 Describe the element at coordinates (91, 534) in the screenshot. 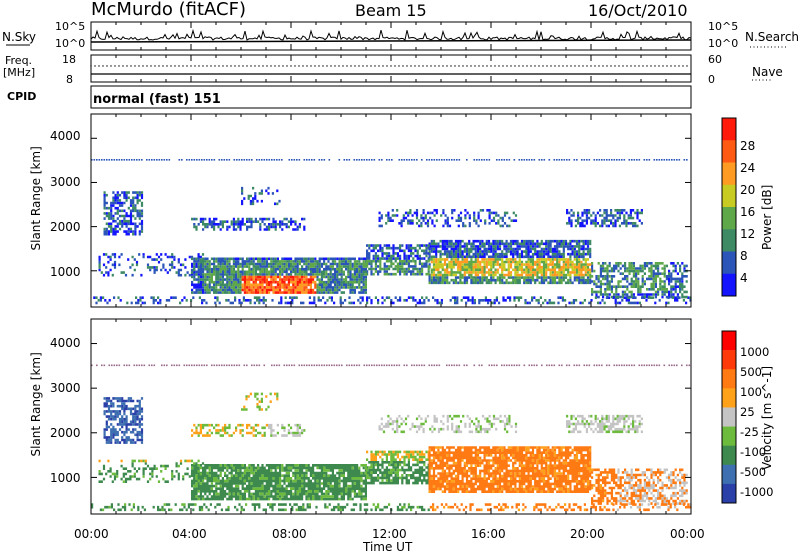

I see `x-tick-0: 00:00` at that location.